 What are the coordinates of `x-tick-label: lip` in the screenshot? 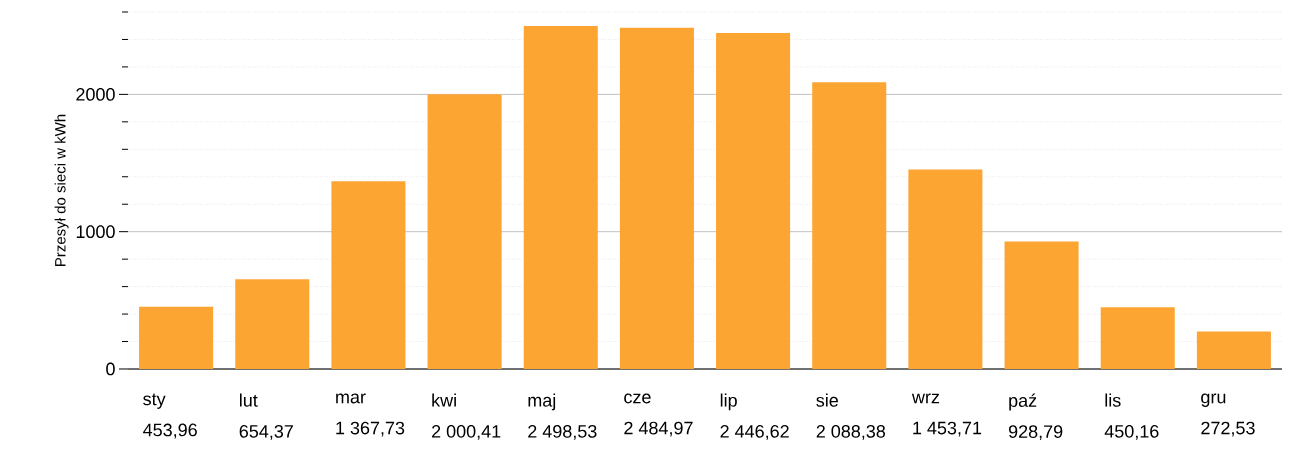 It's located at (728, 402).